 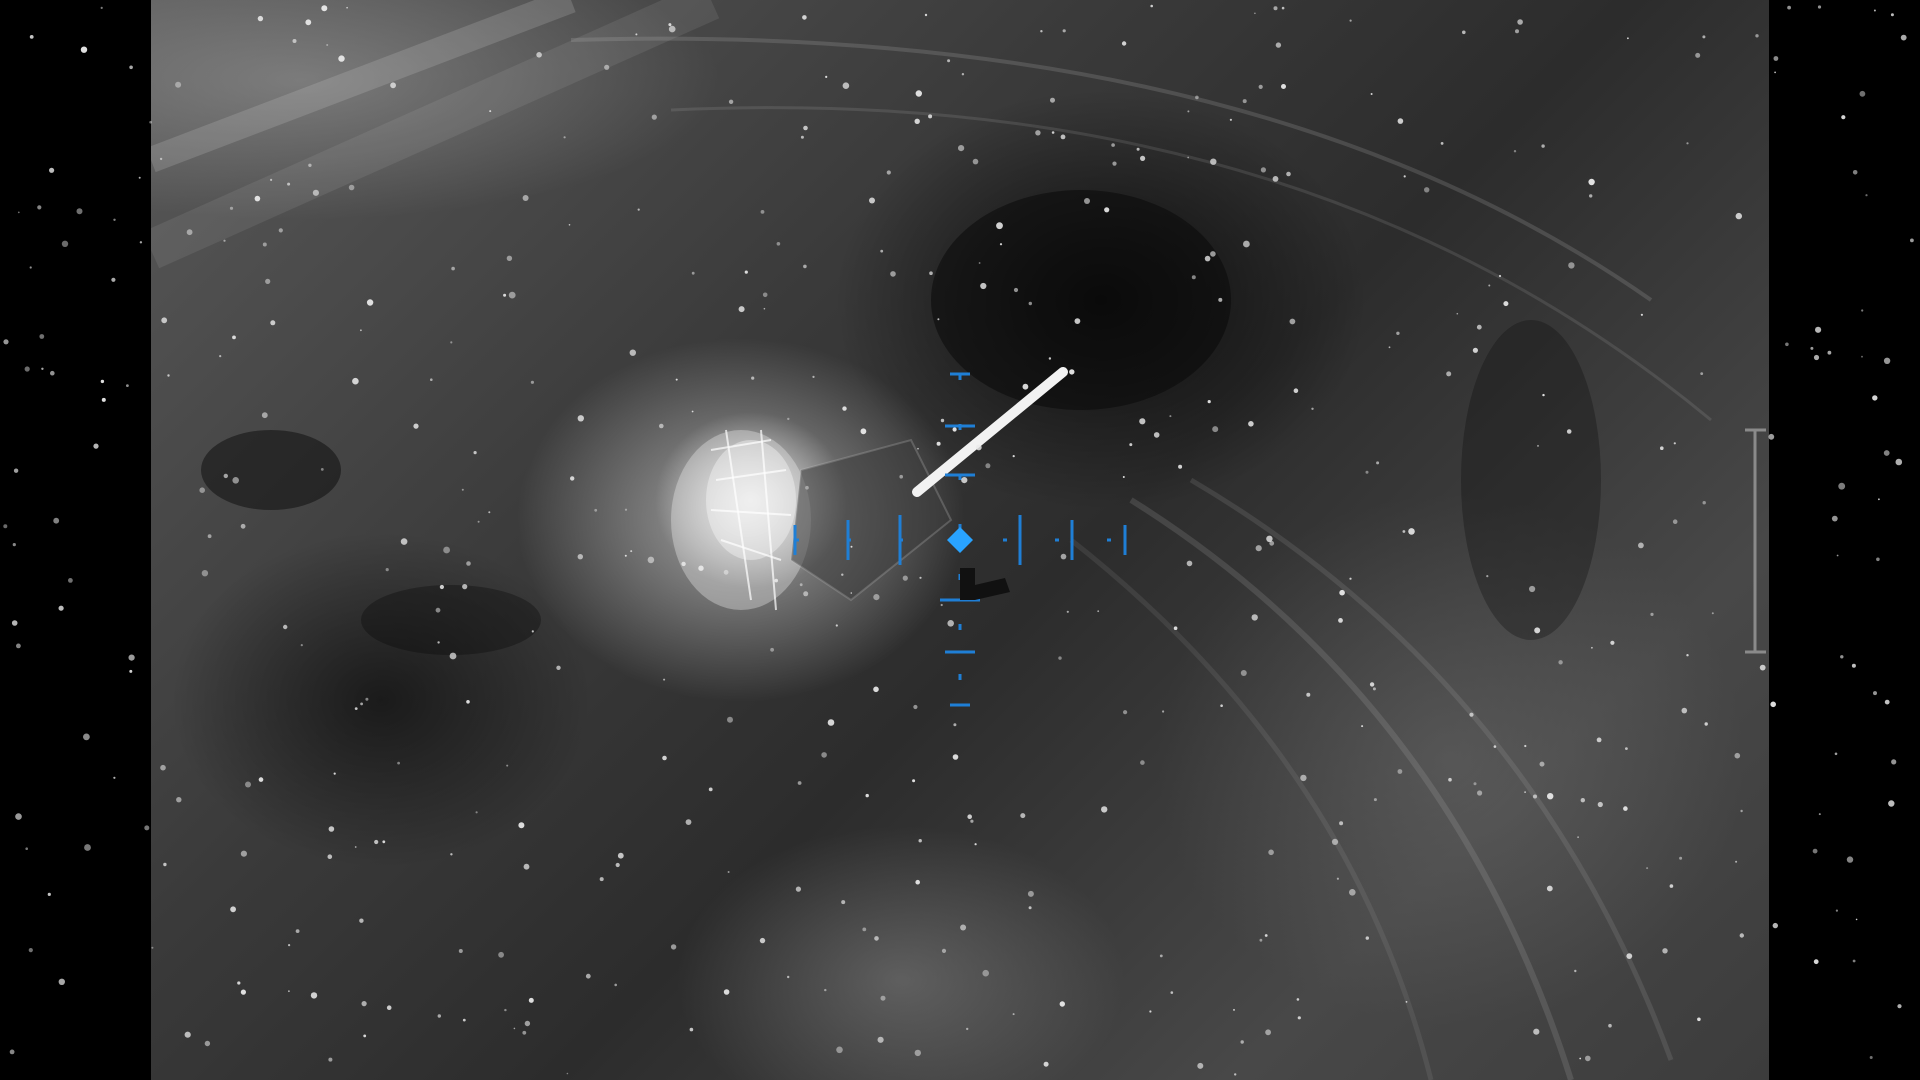 I want to click on gun-barrel, so click(x=990, y=432).